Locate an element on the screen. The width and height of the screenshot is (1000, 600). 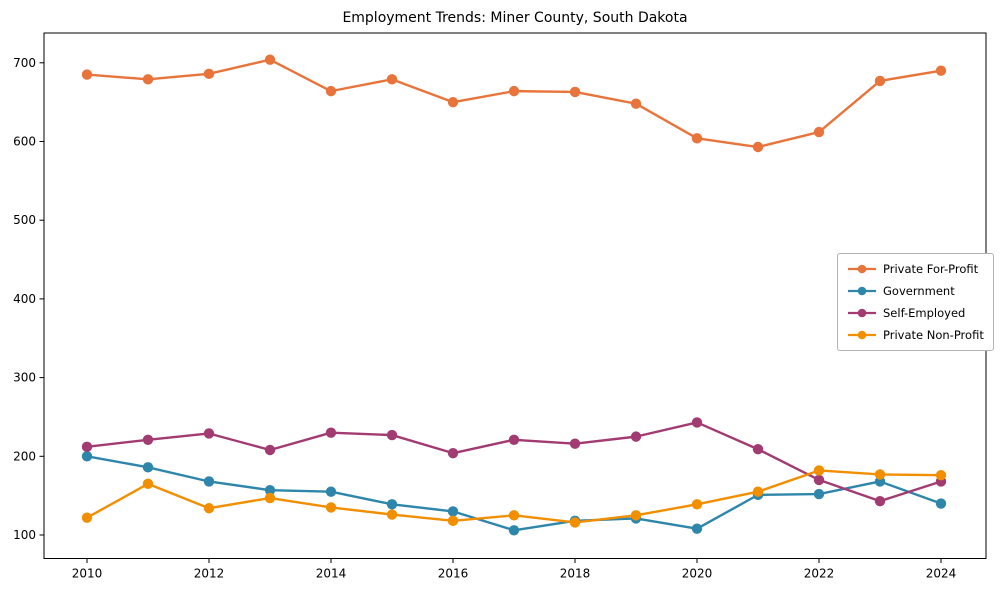
y-tick-label: 200 is located at coordinates (24, 456).